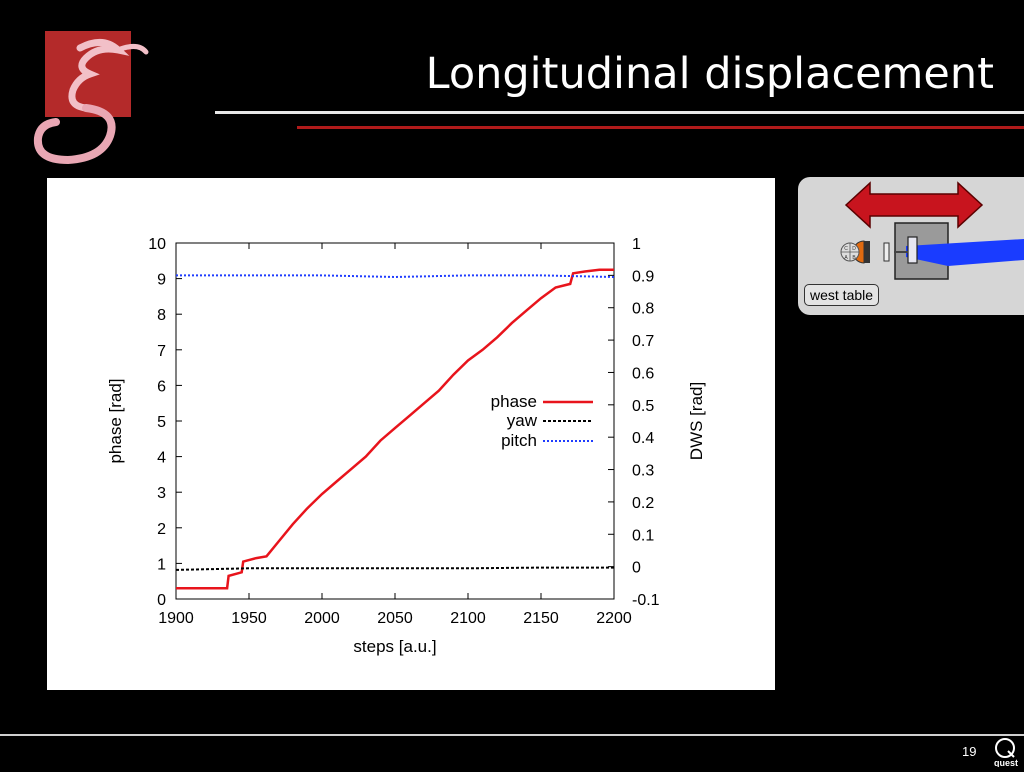  Describe the element at coordinates (395, 618) in the screenshot. I see `x-tick-label: 2050` at that location.